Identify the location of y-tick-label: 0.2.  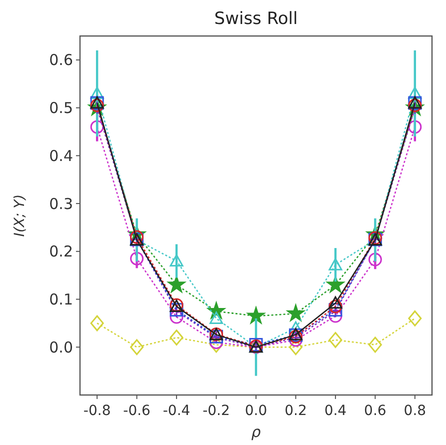
(61, 251).